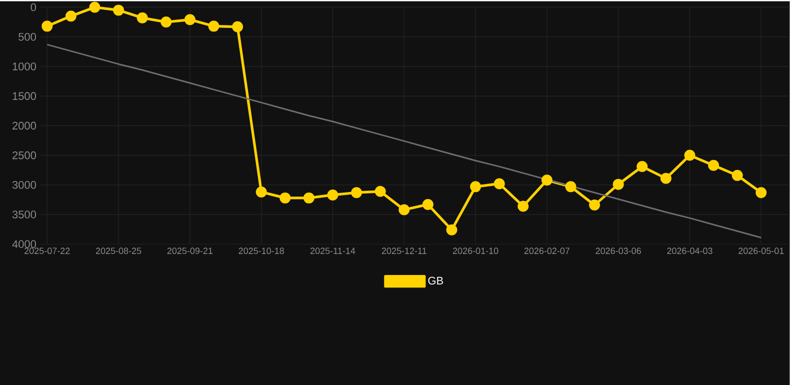 The height and width of the screenshot is (385, 790). I want to click on x-tick-label: 2025-09-21, so click(189, 251).